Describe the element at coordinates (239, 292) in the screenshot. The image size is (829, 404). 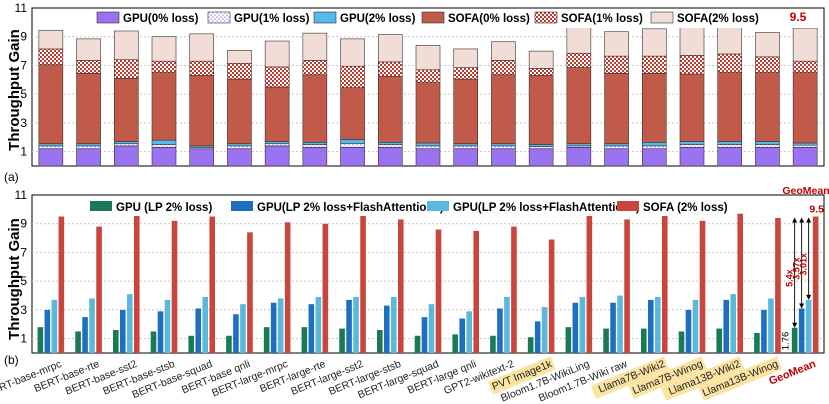
I see `chart-b-group-bert-base-qnli` at that location.